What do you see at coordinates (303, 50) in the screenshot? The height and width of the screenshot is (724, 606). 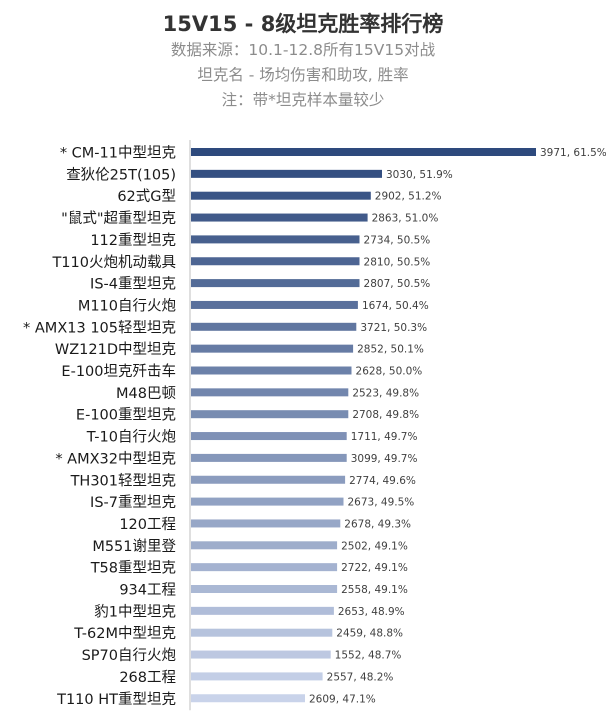 I see `chart-subtitle-source: 数据来源：10.1-12.8所有15V15对战` at bounding box center [303, 50].